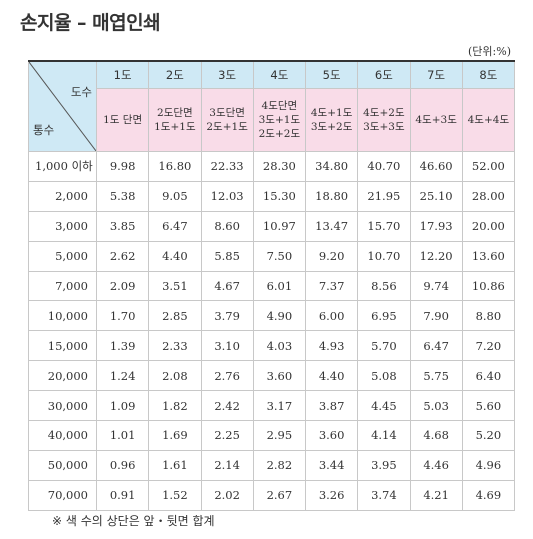  Describe the element at coordinates (175, 196) in the screenshot. I see `table-cell-rate: 9.05` at that location.